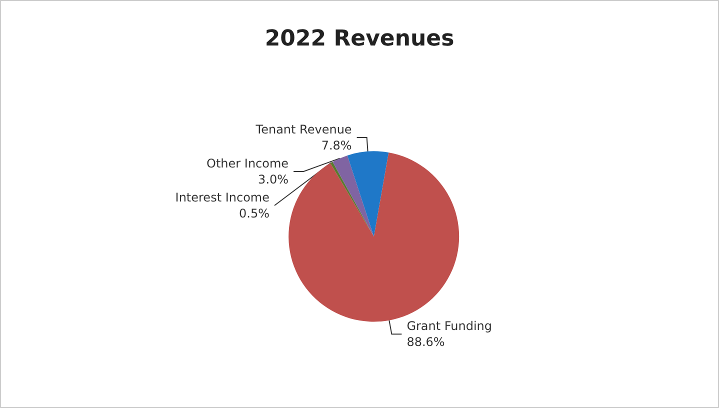  Describe the element at coordinates (303, 129) in the screenshot. I see `slice-label: Tenant Revenue` at that location.